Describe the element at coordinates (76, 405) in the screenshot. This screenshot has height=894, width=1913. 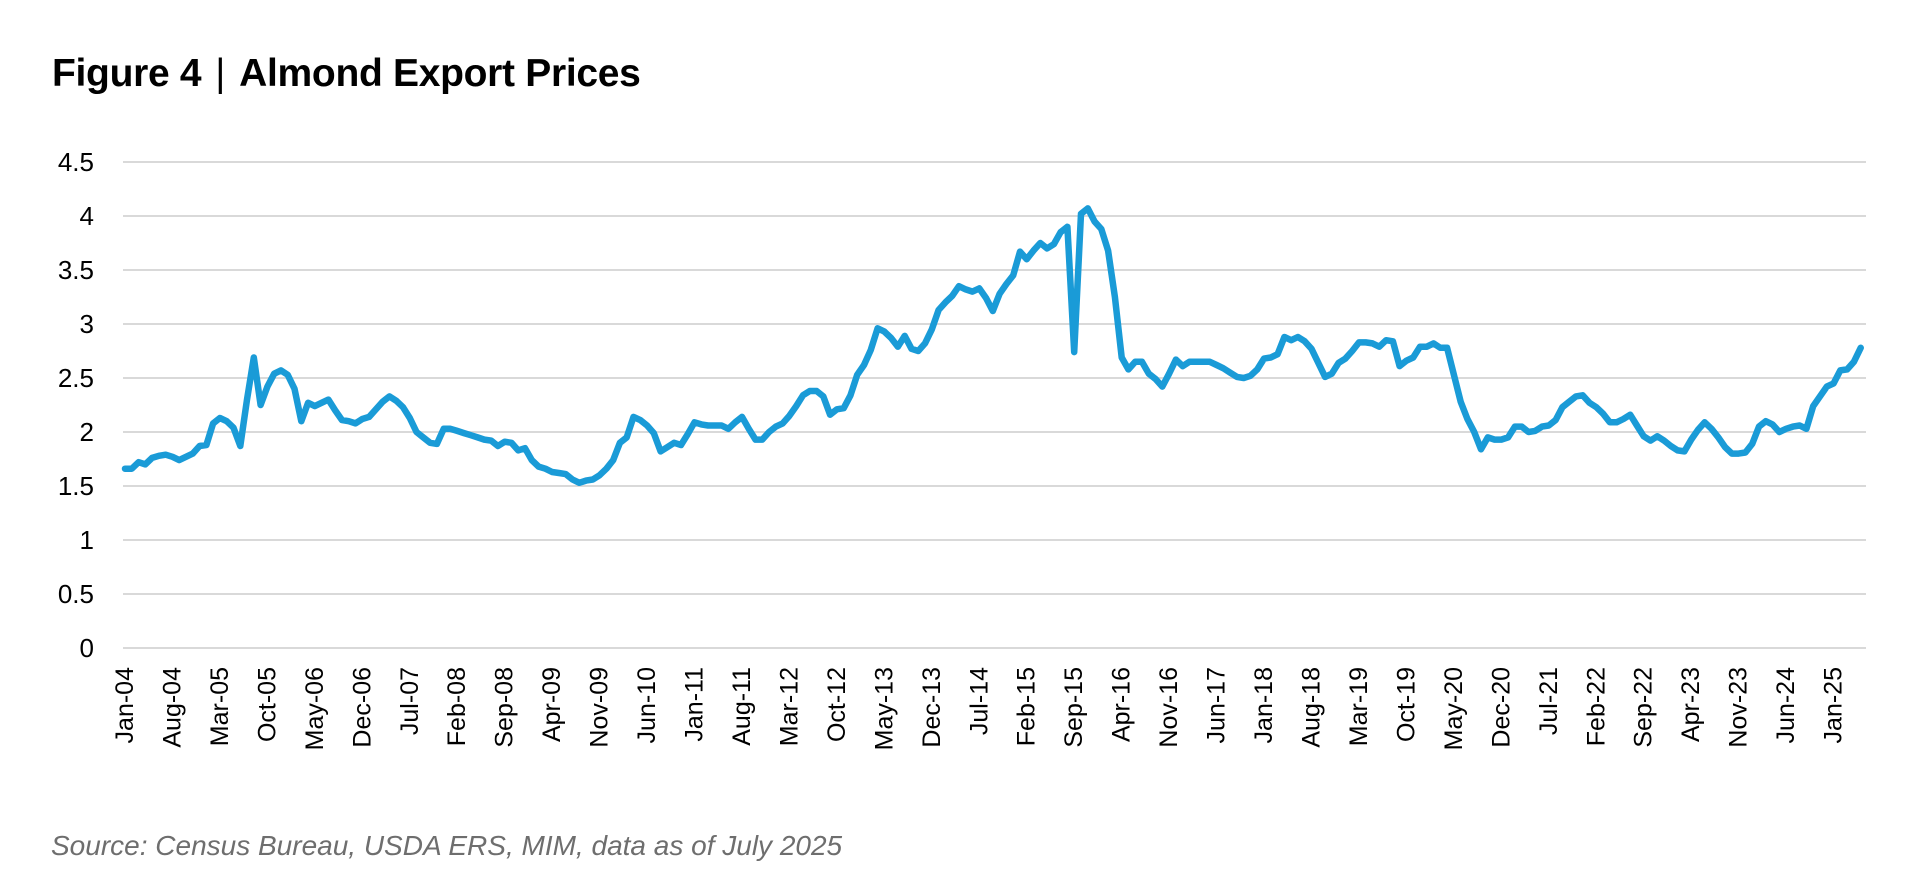
I see `y-axis-labels: 0 0.5 1 1.5 2 2.5 3 3.5 4 4.5` at that location.